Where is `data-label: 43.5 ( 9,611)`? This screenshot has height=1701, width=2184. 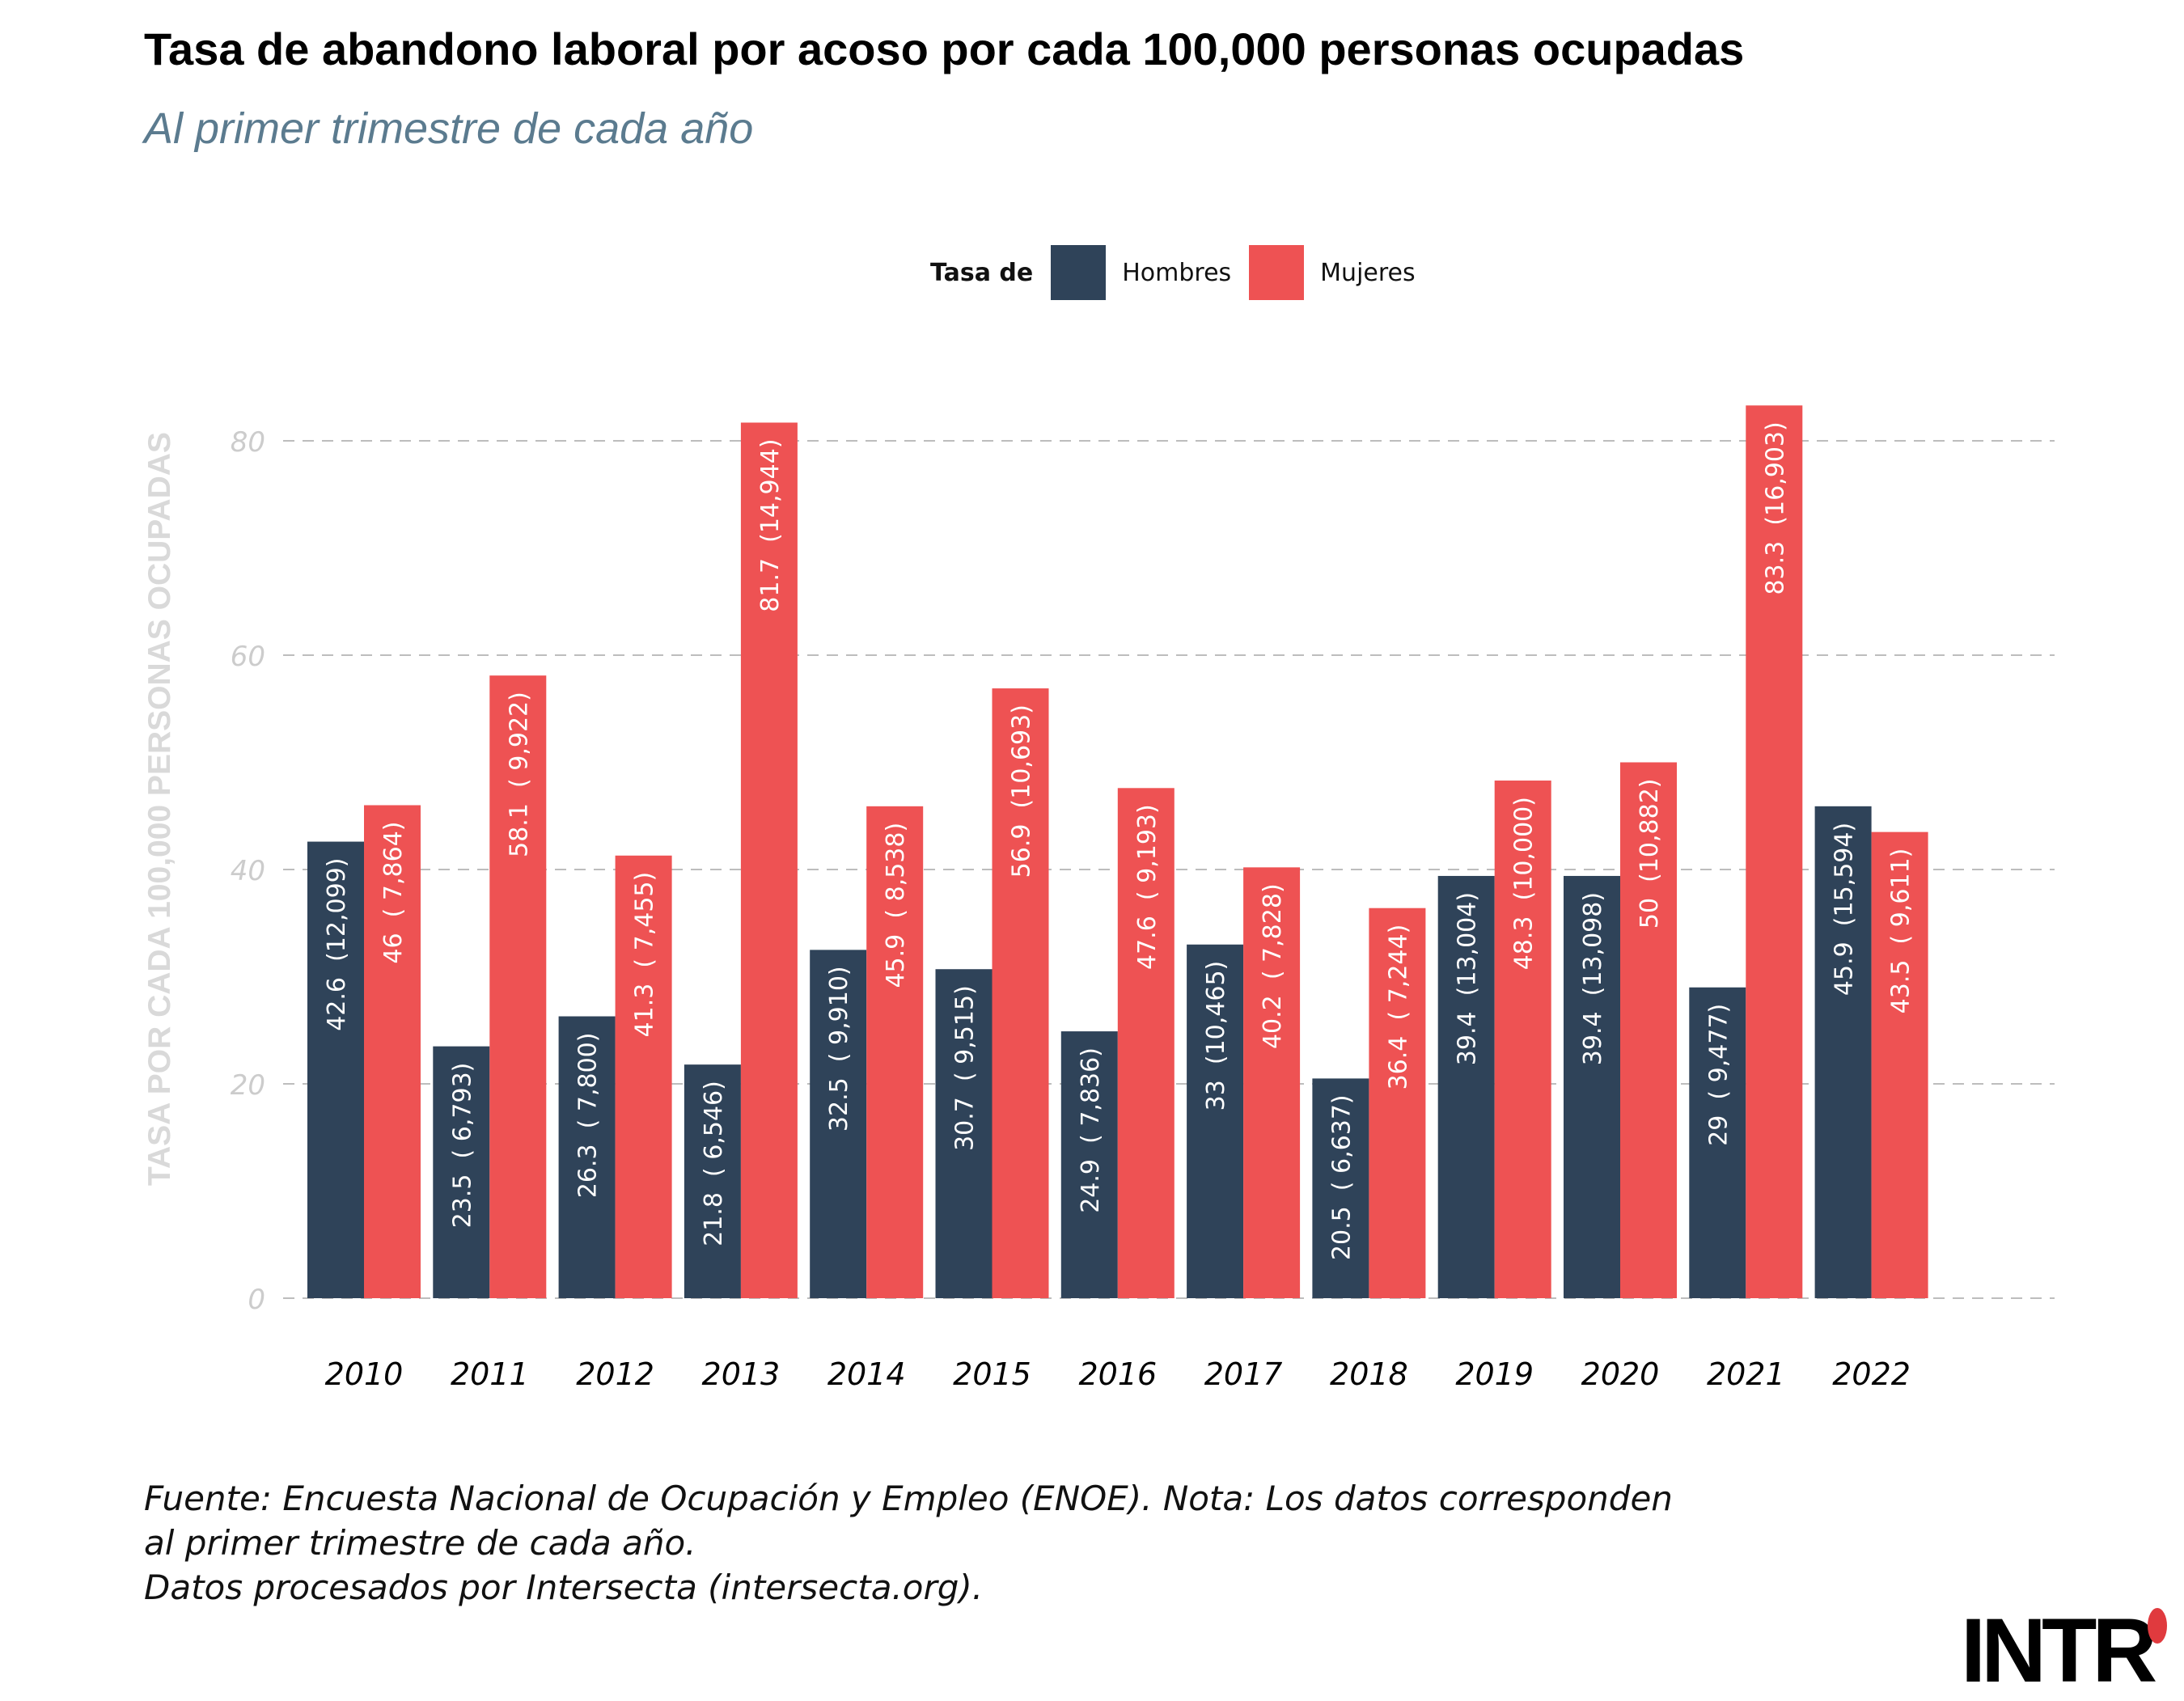 data-label: 43.5 ( 9,611) is located at coordinates (1901, 931).